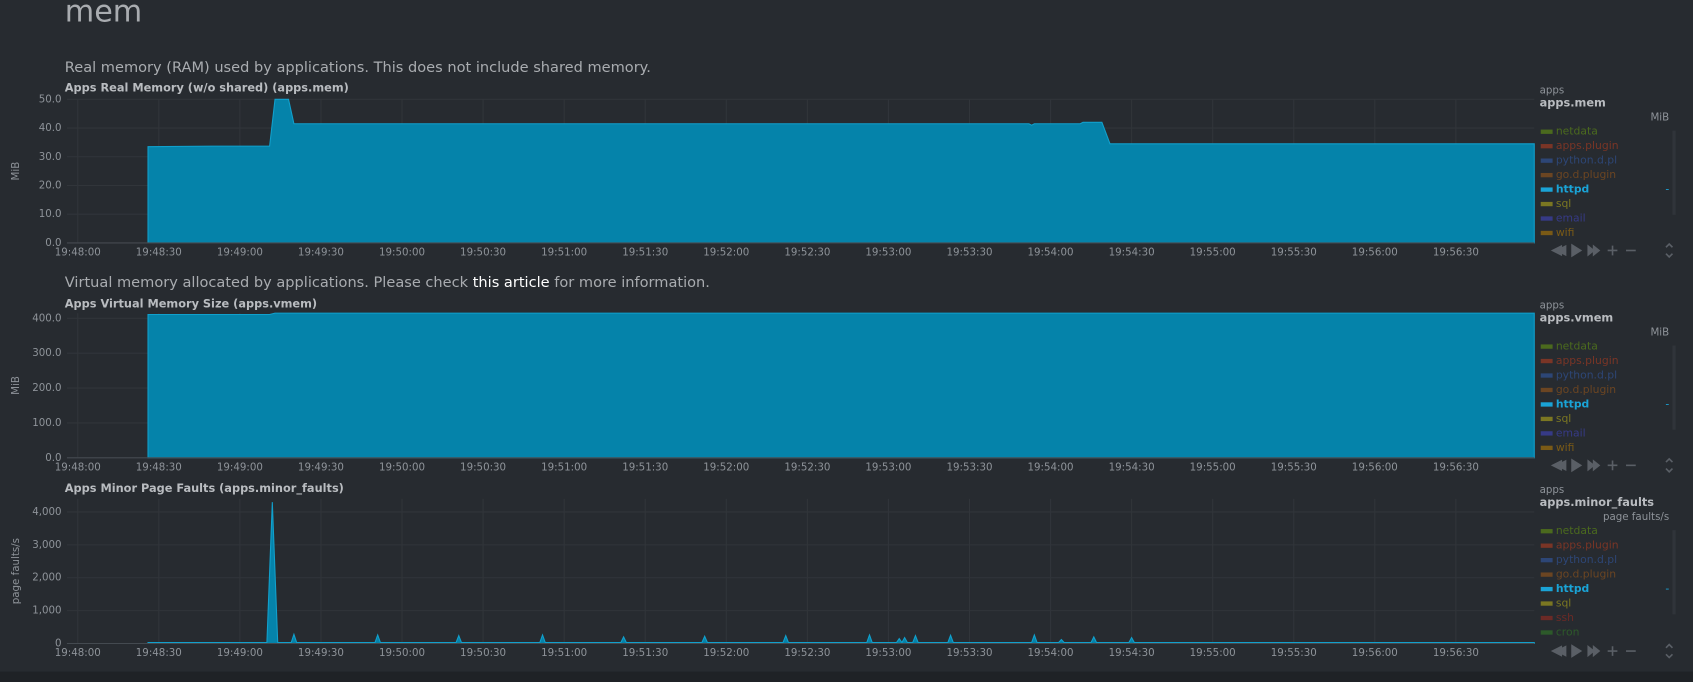 This screenshot has height=682, width=1693. What do you see at coordinates (1572, 189) in the screenshot?
I see `legend-label: httpd` at bounding box center [1572, 189].